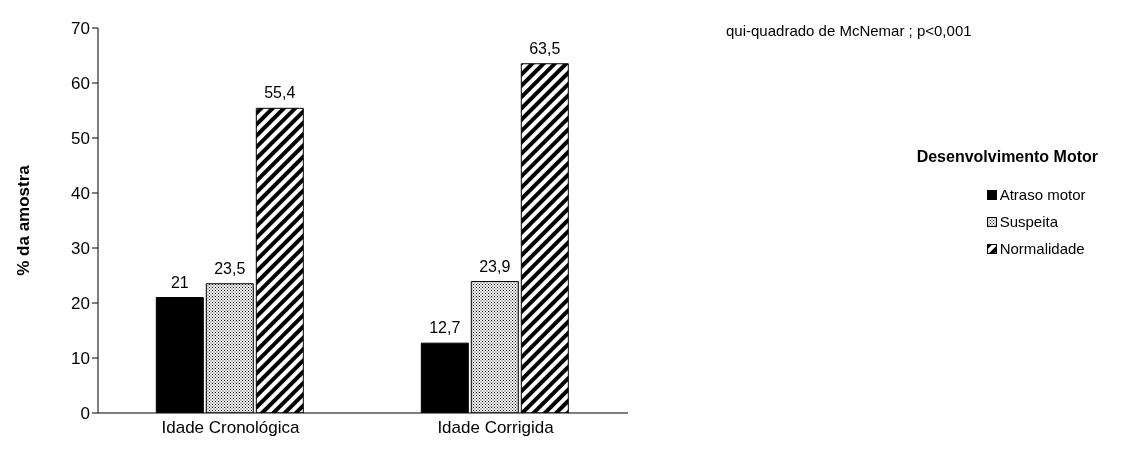  Describe the element at coordinates (495, 266) in the screenshot. I see `data-label: 23,9` at that location.